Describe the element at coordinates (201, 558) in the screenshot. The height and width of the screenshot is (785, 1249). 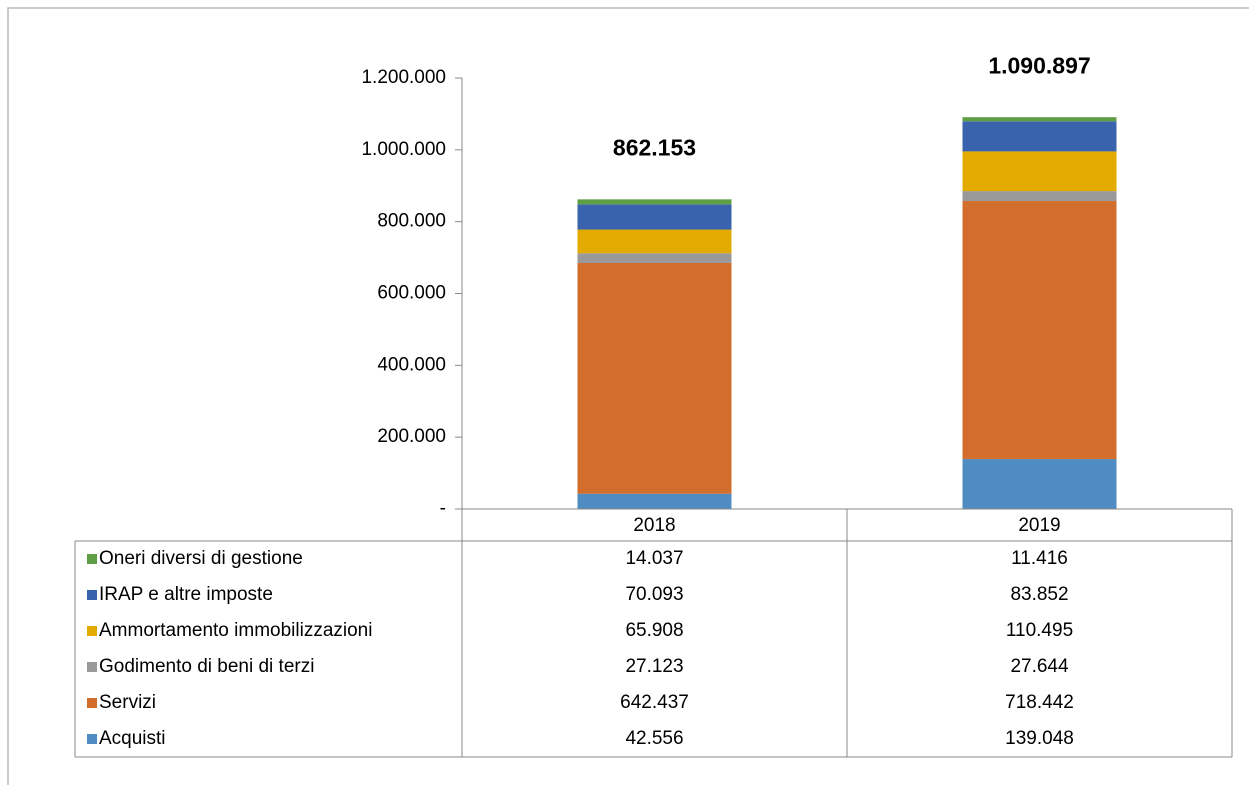
I see `legend-label: Oneri diversi di gestione` at that location.